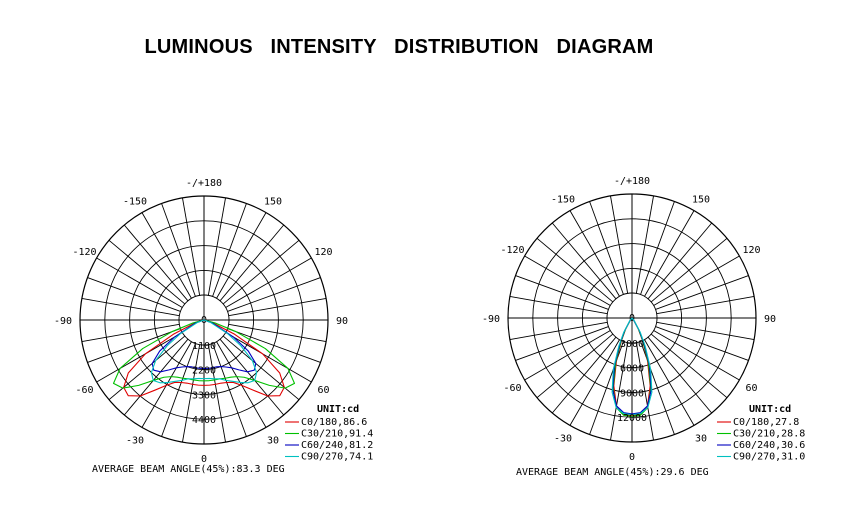  I want to click on radial-tick-label: 3000, so click(632, 344).